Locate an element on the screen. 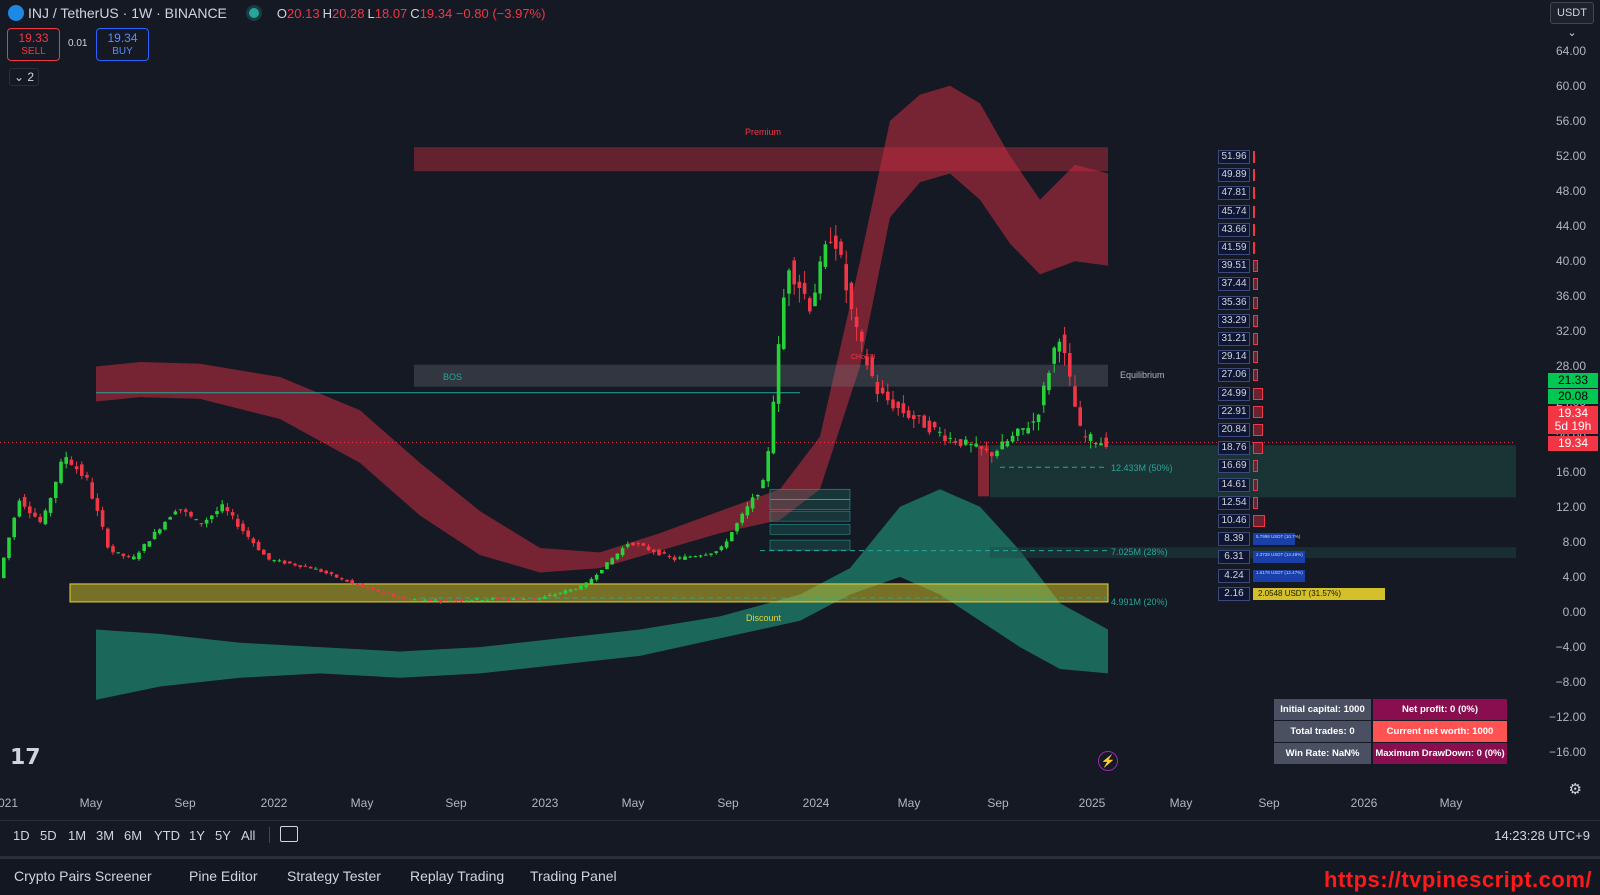 This screenshot has width=1600, height=895. price-axis-label: 8.00 is located at coordinates (1574, 541).